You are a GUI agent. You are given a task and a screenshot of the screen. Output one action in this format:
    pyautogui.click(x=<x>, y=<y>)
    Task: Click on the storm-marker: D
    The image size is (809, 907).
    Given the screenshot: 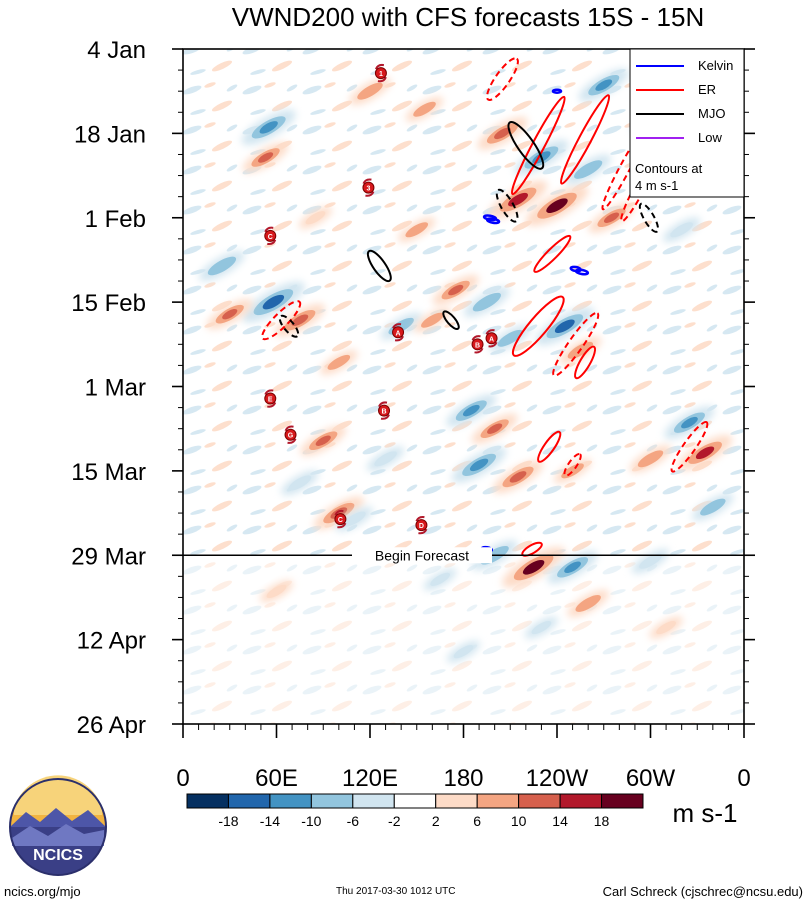 What is the action you would take?
    pyautogui.click(x=421, y=525)
    